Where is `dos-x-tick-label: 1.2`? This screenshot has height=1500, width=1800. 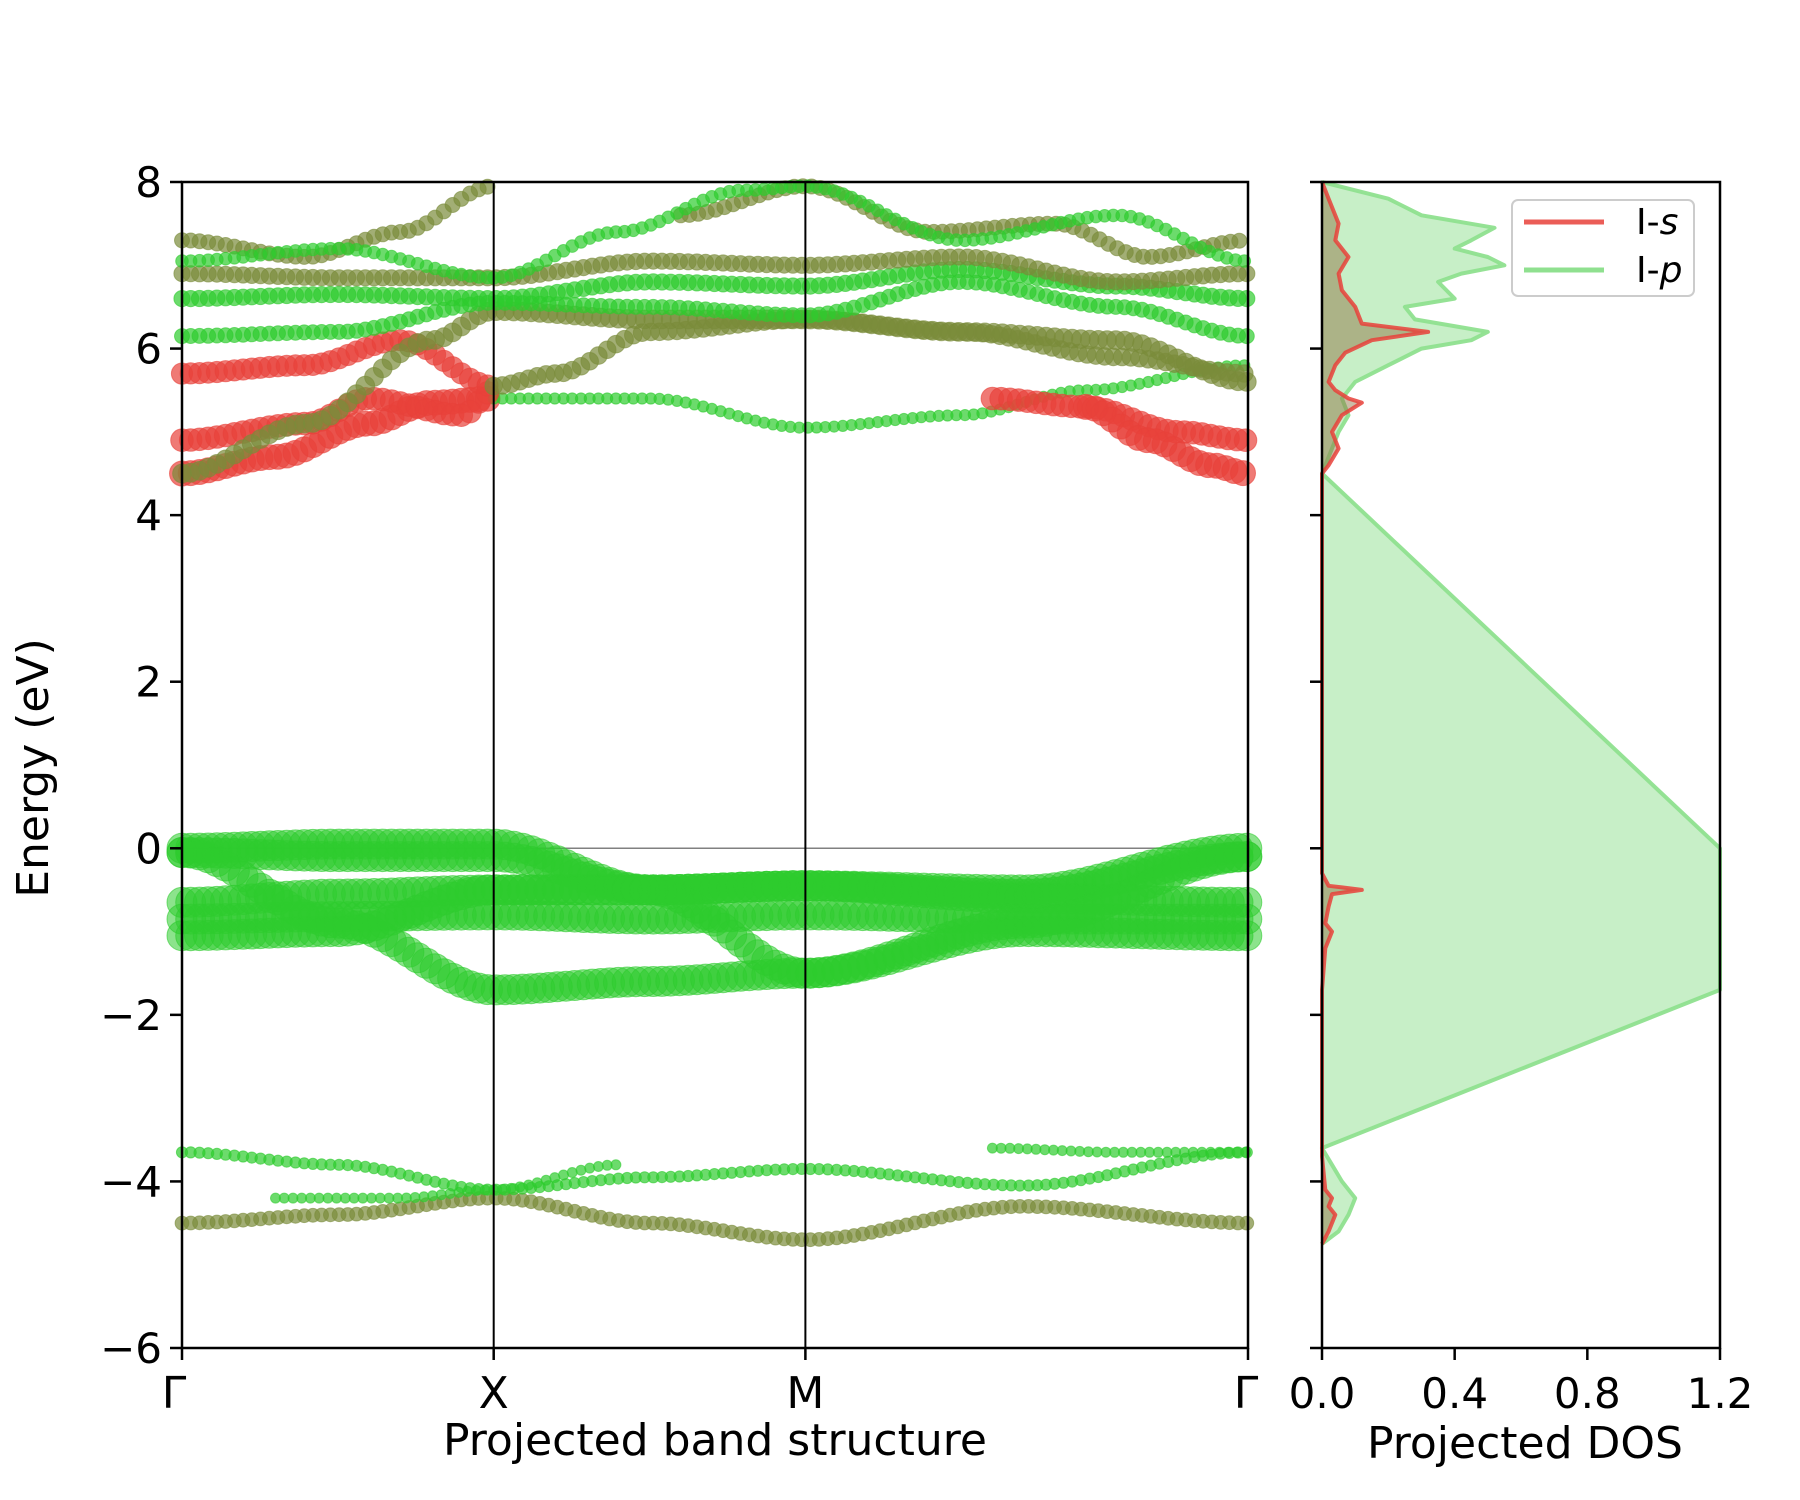
dos-x-tick-label: 1.2 is located at coordinates (1720, 1393).